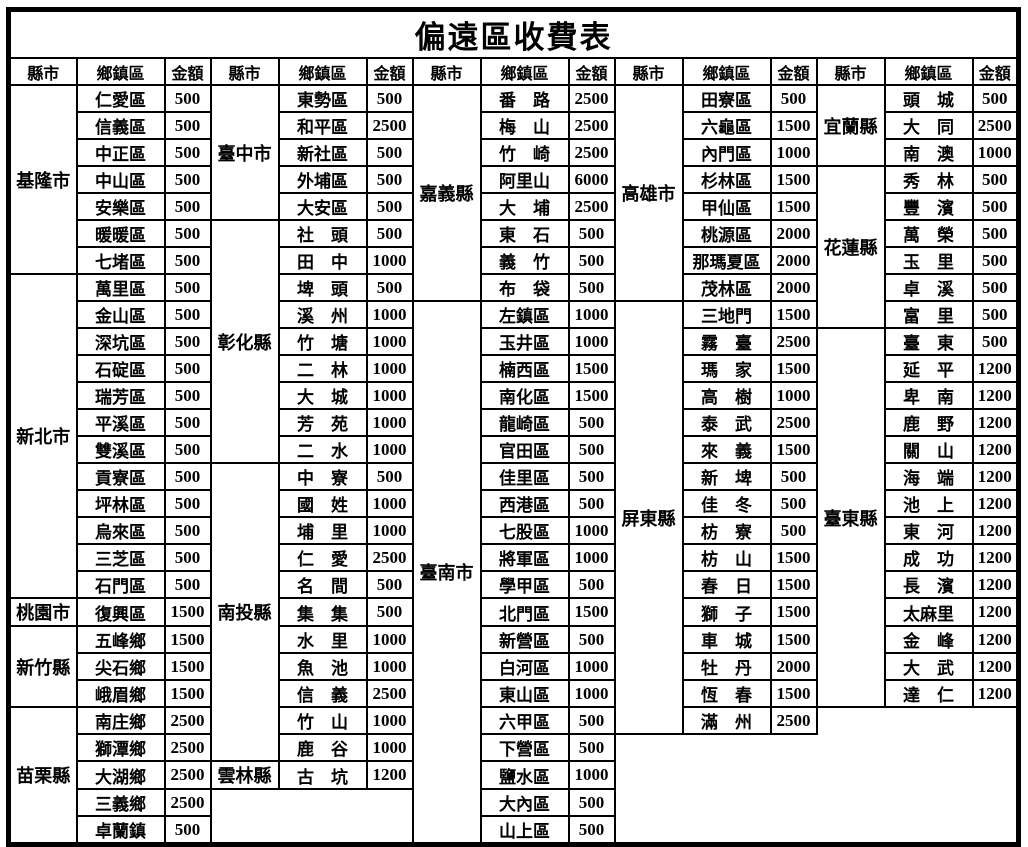 The width and height of the screenshot is (1028, 847). Describe the element at coordinates (726, 449) in the screenshot. I see `district-cell: 來 義` at that location.